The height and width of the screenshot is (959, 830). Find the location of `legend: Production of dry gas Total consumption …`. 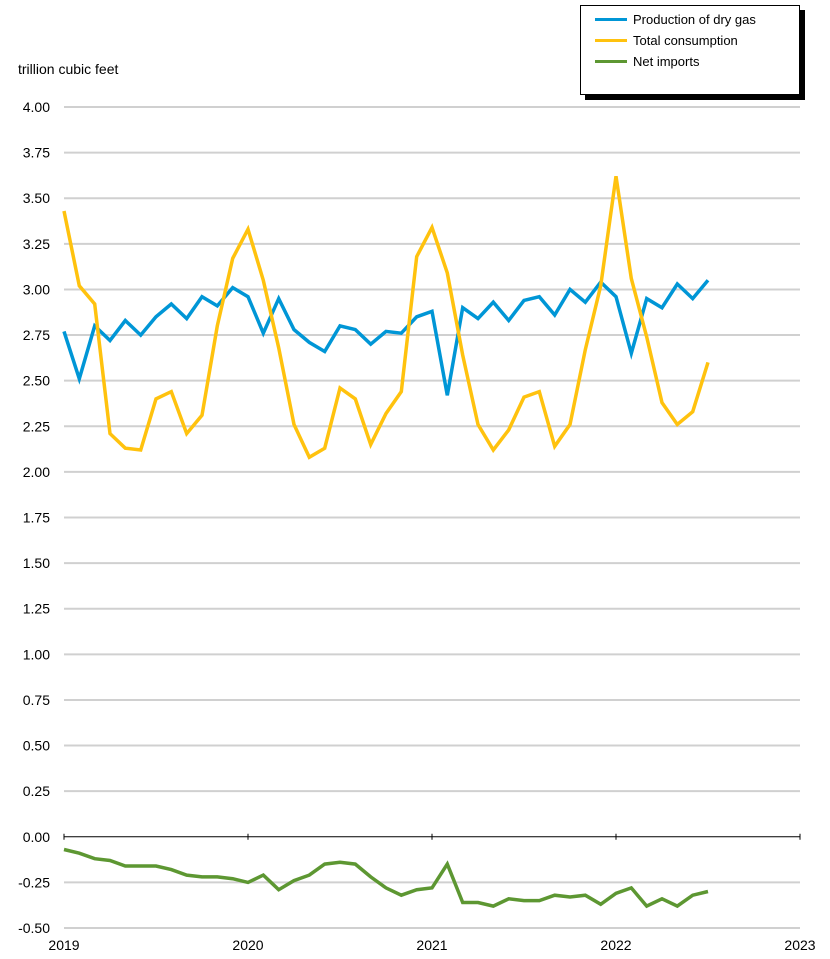

legend: Production of dry gas Total consumption … is located at coordinates (690, 50).